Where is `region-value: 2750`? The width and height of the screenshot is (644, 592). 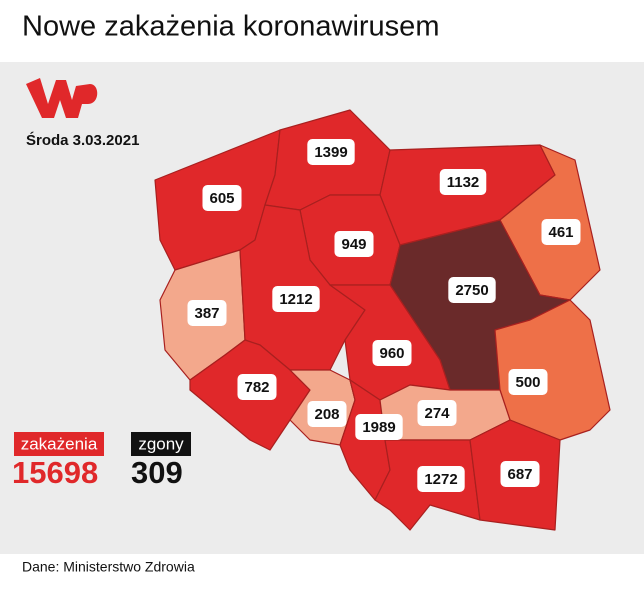
region-value: 2750 is located at coordinates (471, 290).